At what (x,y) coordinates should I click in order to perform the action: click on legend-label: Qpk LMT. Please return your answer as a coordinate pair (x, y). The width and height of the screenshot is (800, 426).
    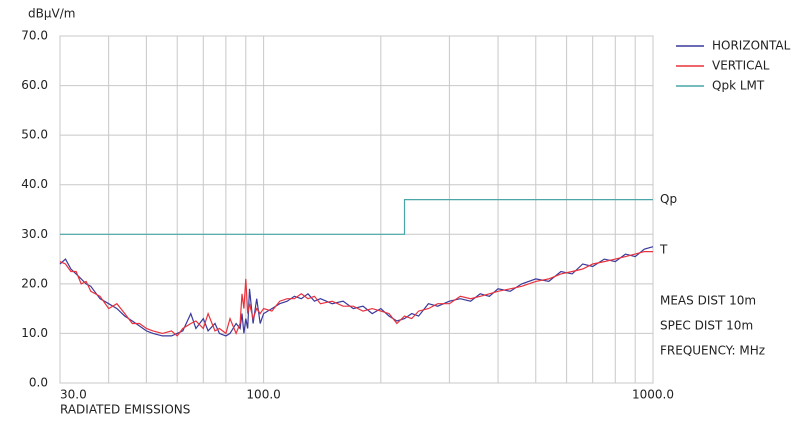
    Looking at the image, I should click on (738, 86).